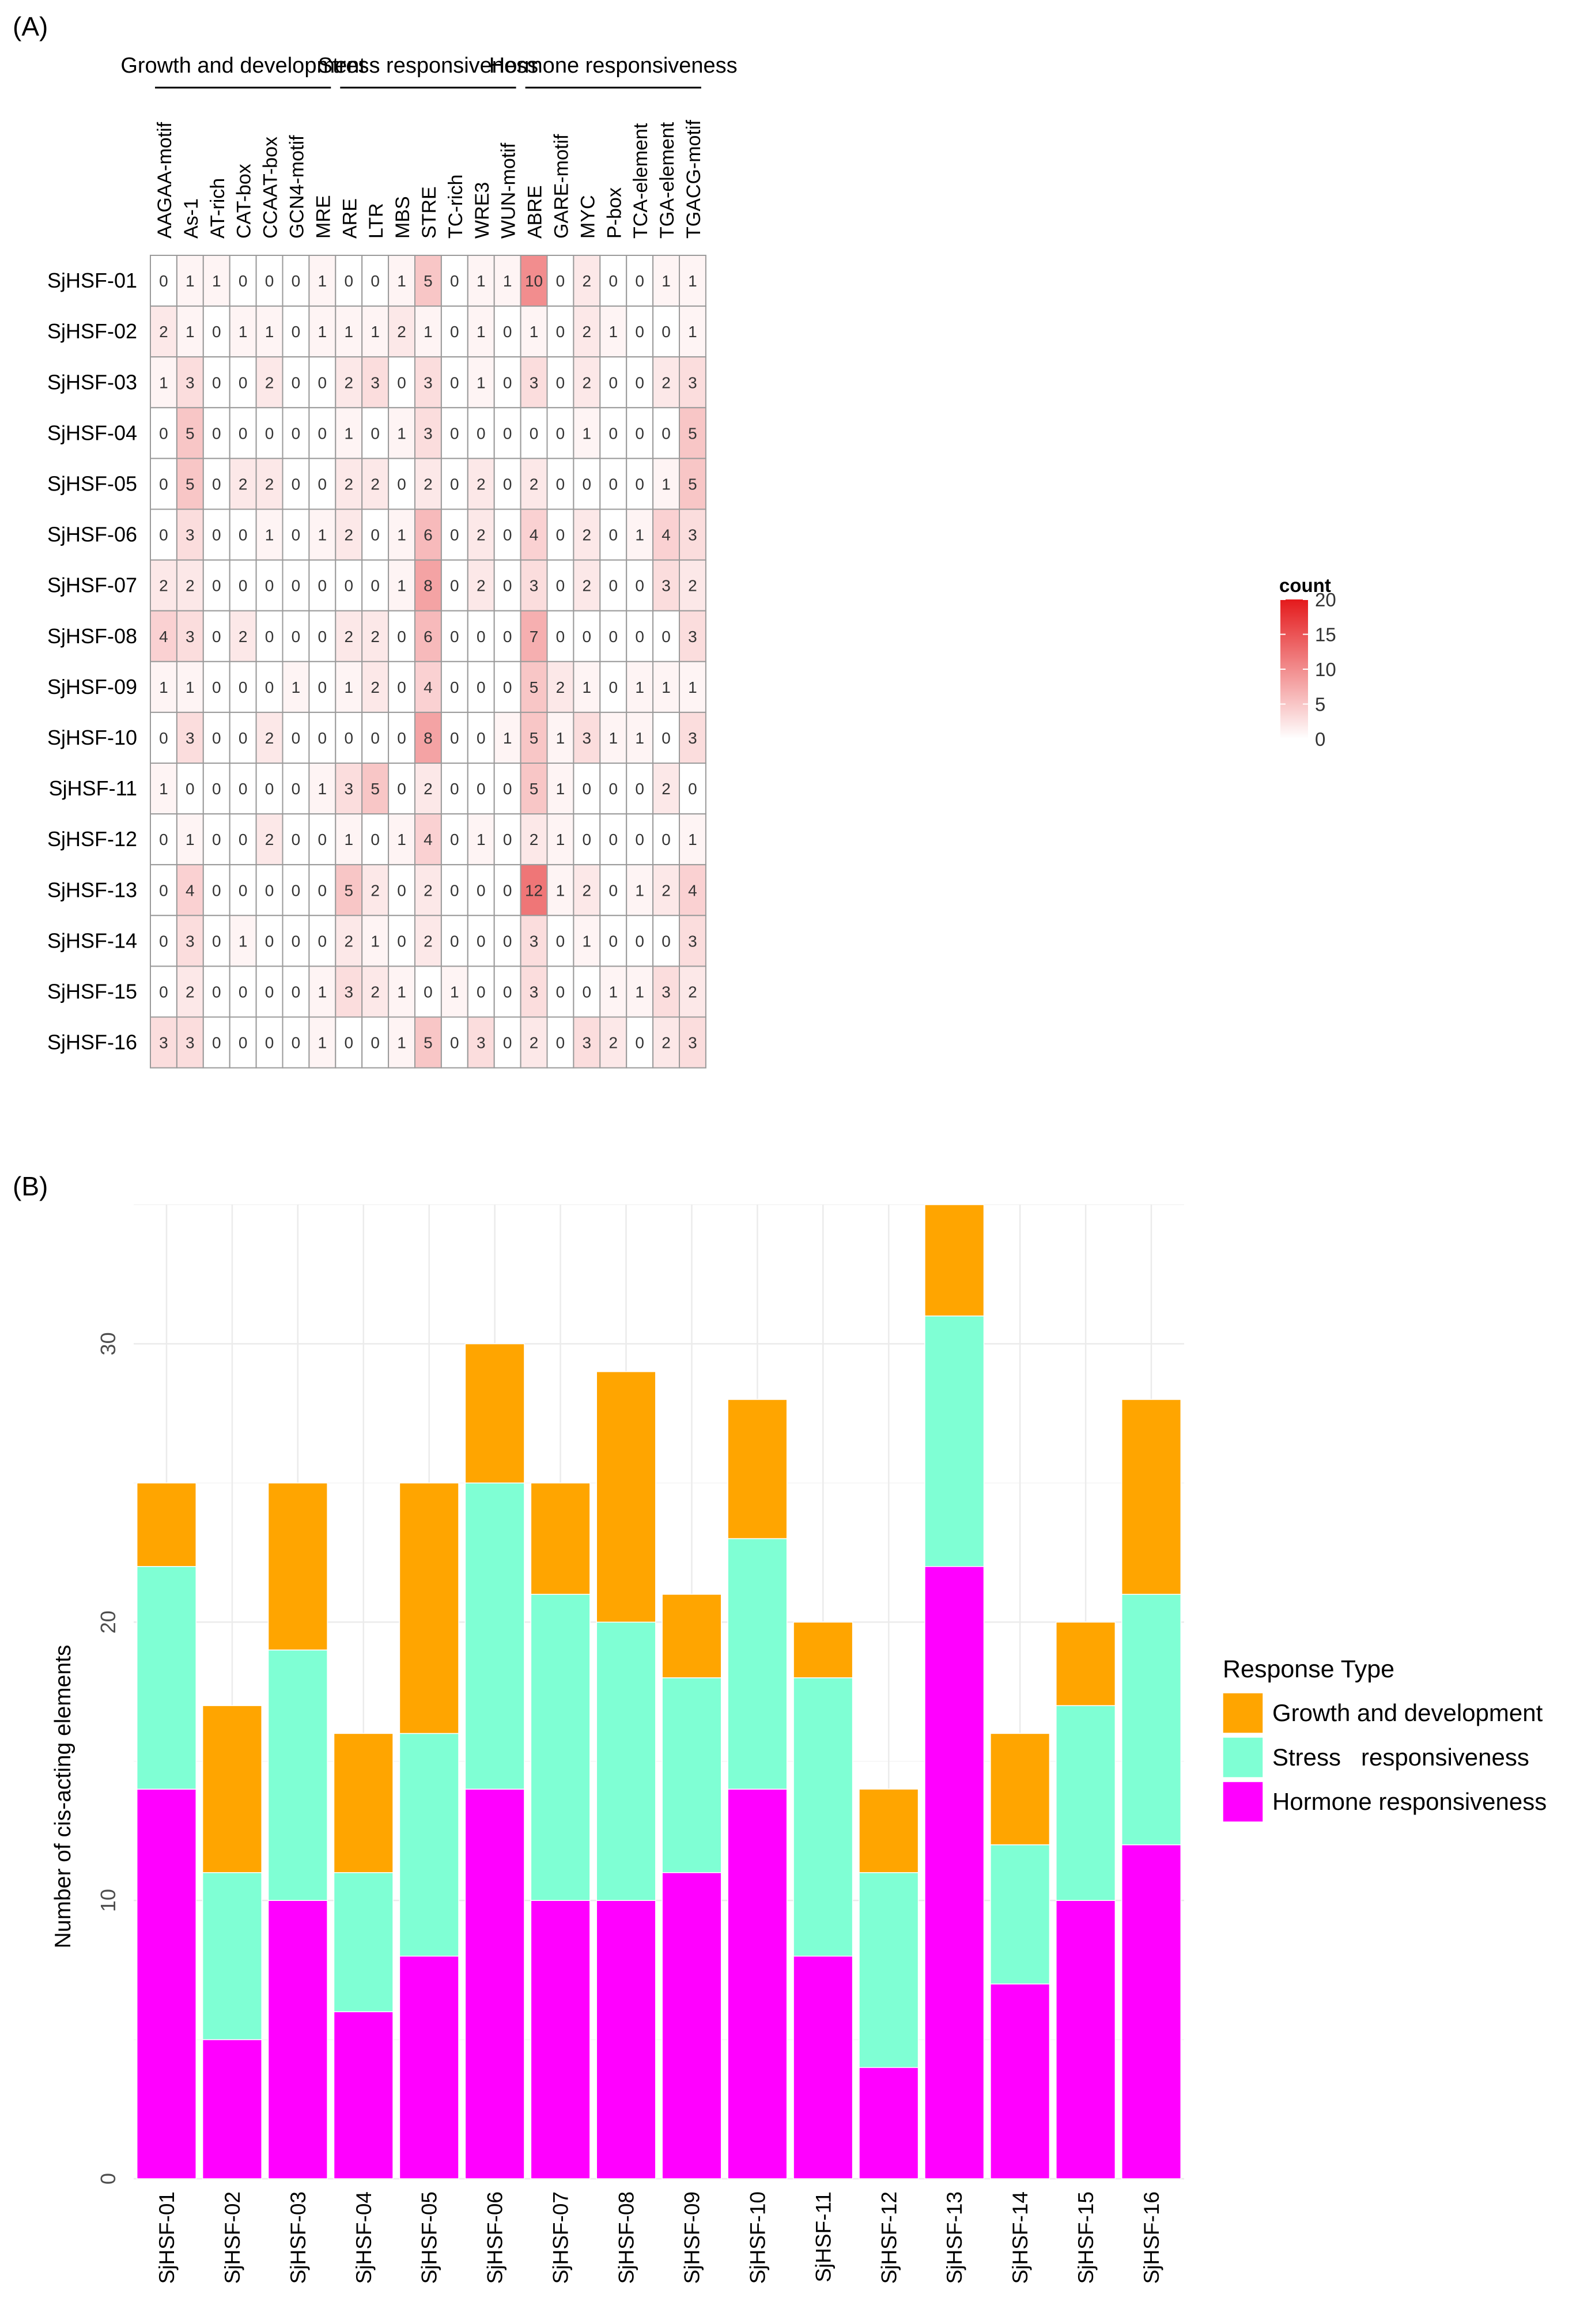  I want to click on column-label: As-1, so click(191, 218).